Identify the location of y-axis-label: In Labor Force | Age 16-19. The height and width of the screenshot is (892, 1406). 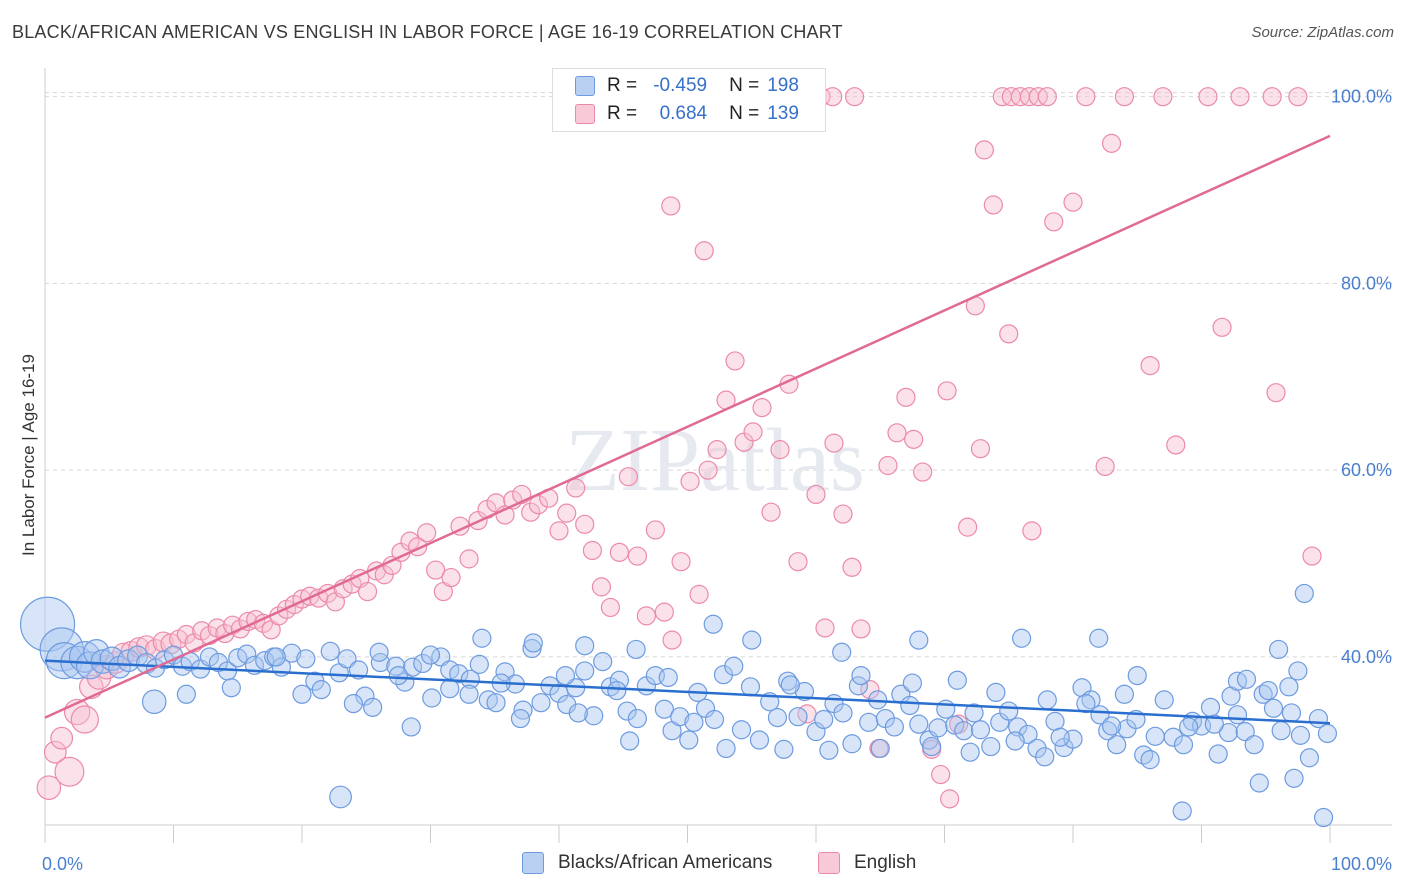
(28, 455).